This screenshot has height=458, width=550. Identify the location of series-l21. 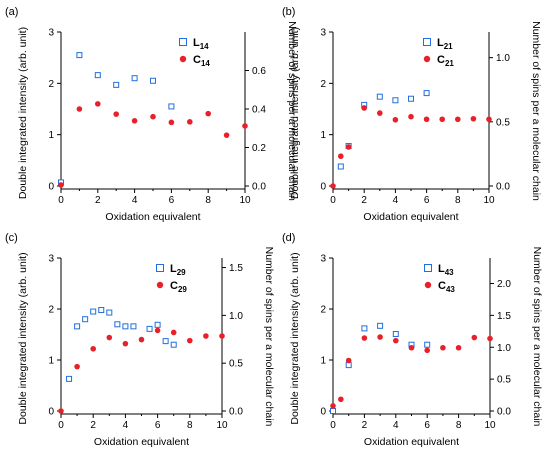
(383, 130).